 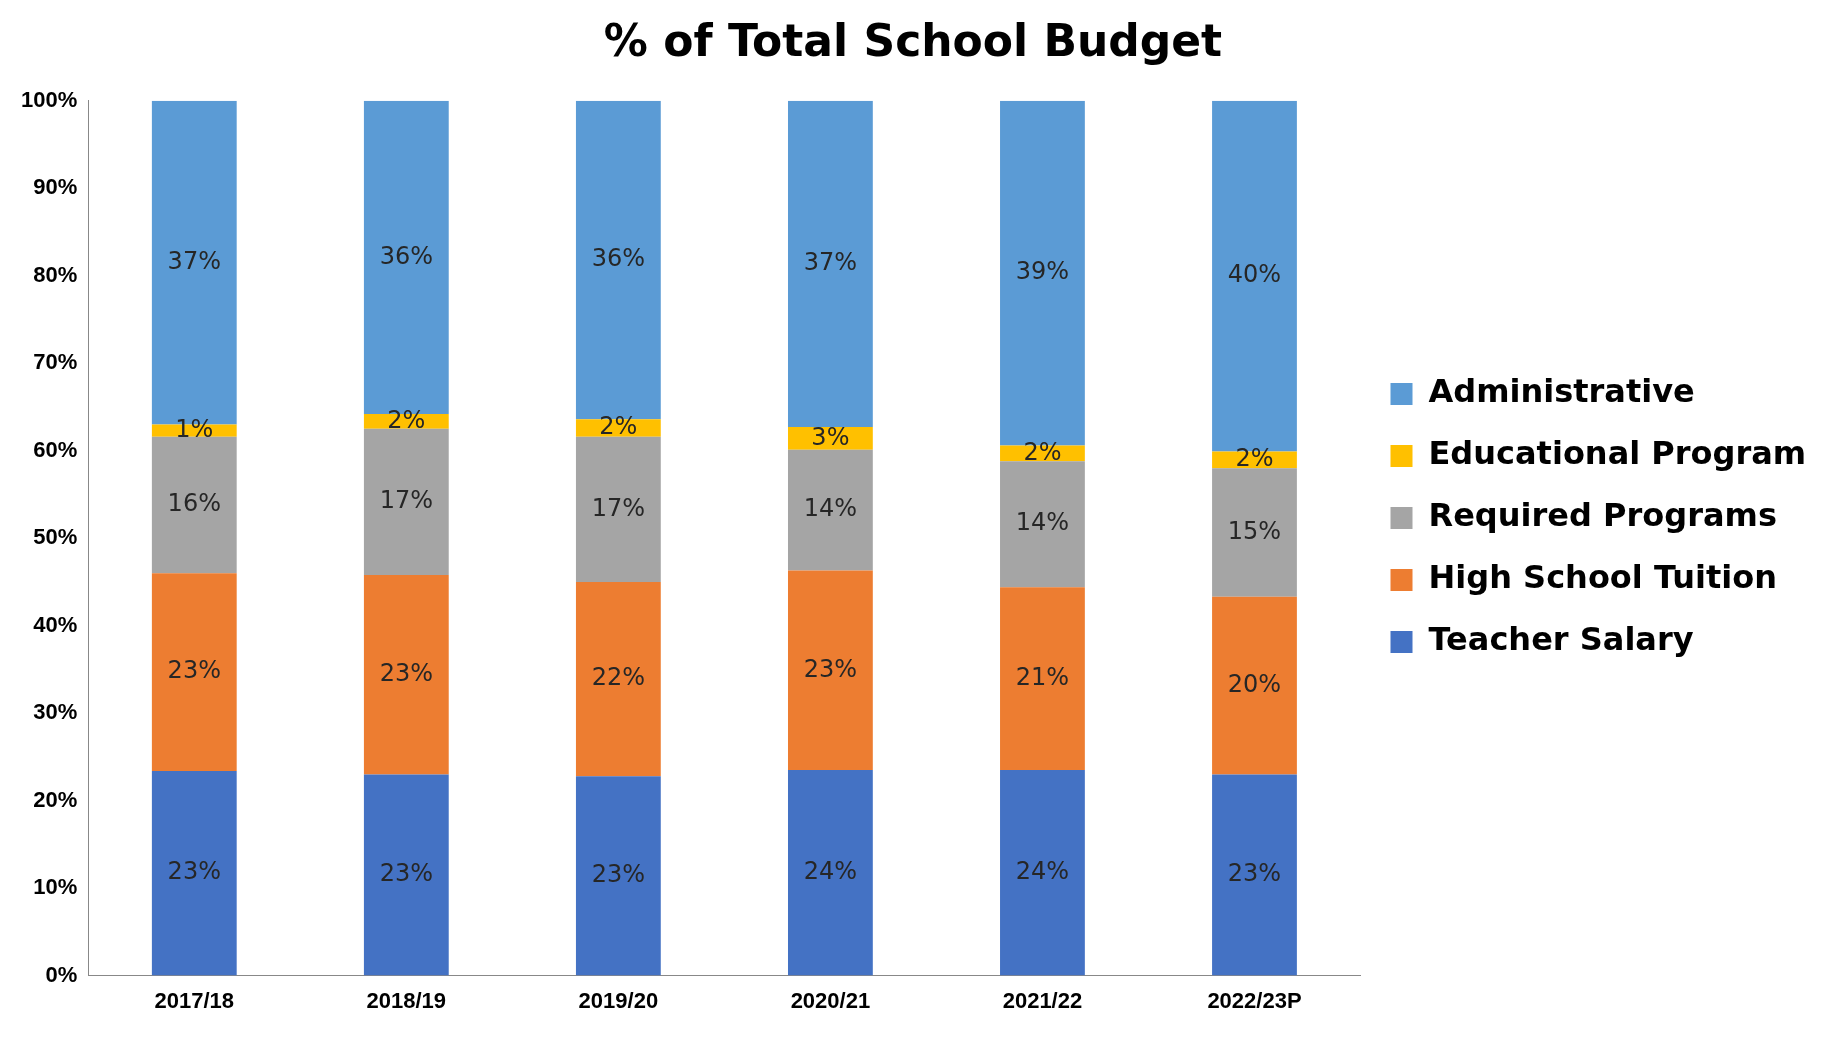 I want to click on x-tick-label: 2021/22, so click(x=1042, y=1000).